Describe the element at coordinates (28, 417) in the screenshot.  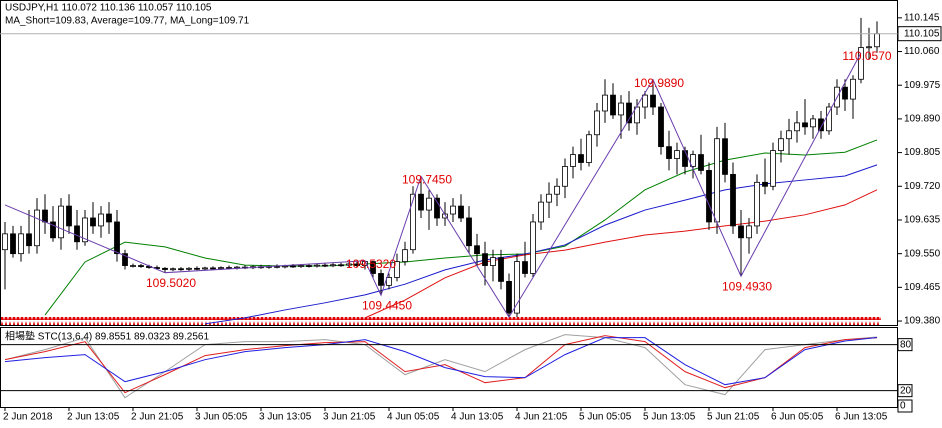
I see `x-tick-label: 2 Jun 2018` at that location.